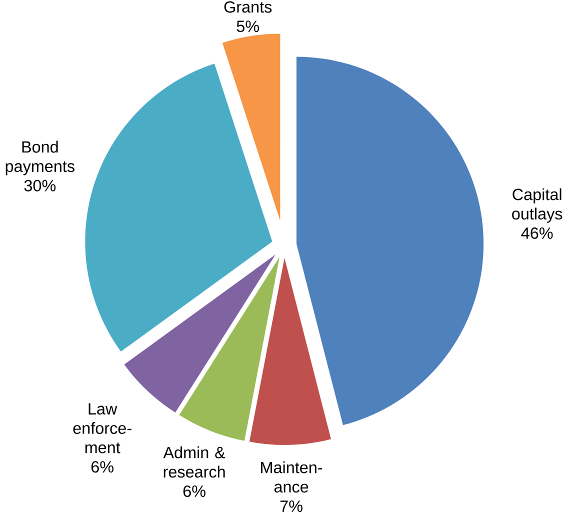  What do you see at coordinates (102, 428) in the screenshot?
I see `slice-label: Law enforce-ment` at bounding box center [102, 428].